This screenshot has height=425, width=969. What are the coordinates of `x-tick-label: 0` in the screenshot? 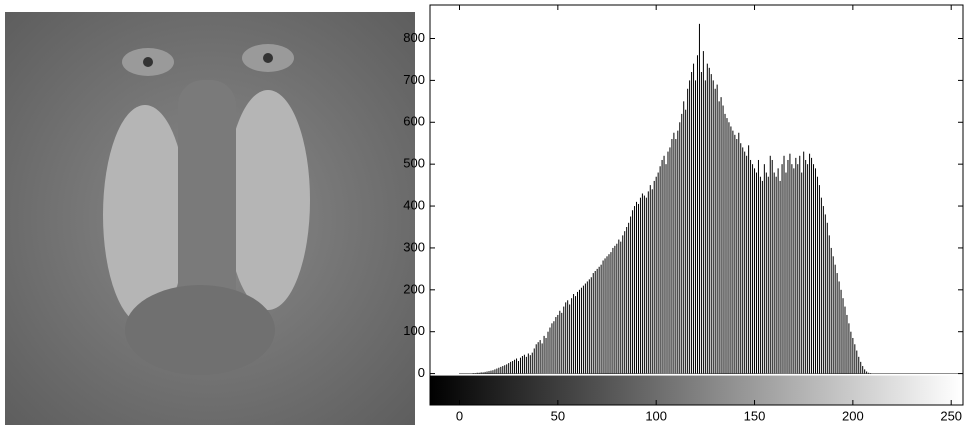 It's located at (459, 415).